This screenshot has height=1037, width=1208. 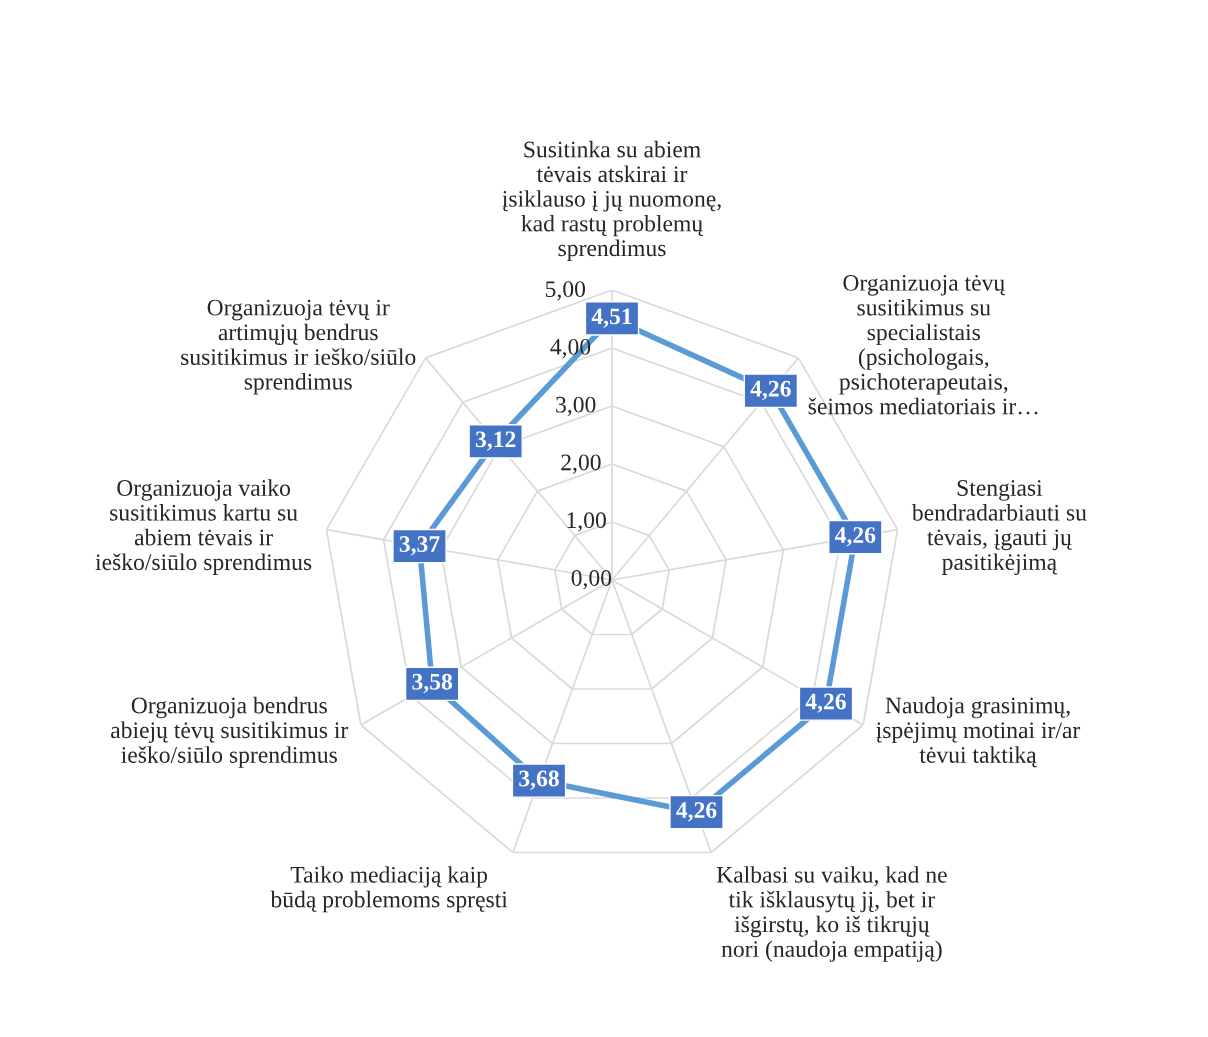 I want to click on y-tick-label: 5,00, so click(x=565, y=291).